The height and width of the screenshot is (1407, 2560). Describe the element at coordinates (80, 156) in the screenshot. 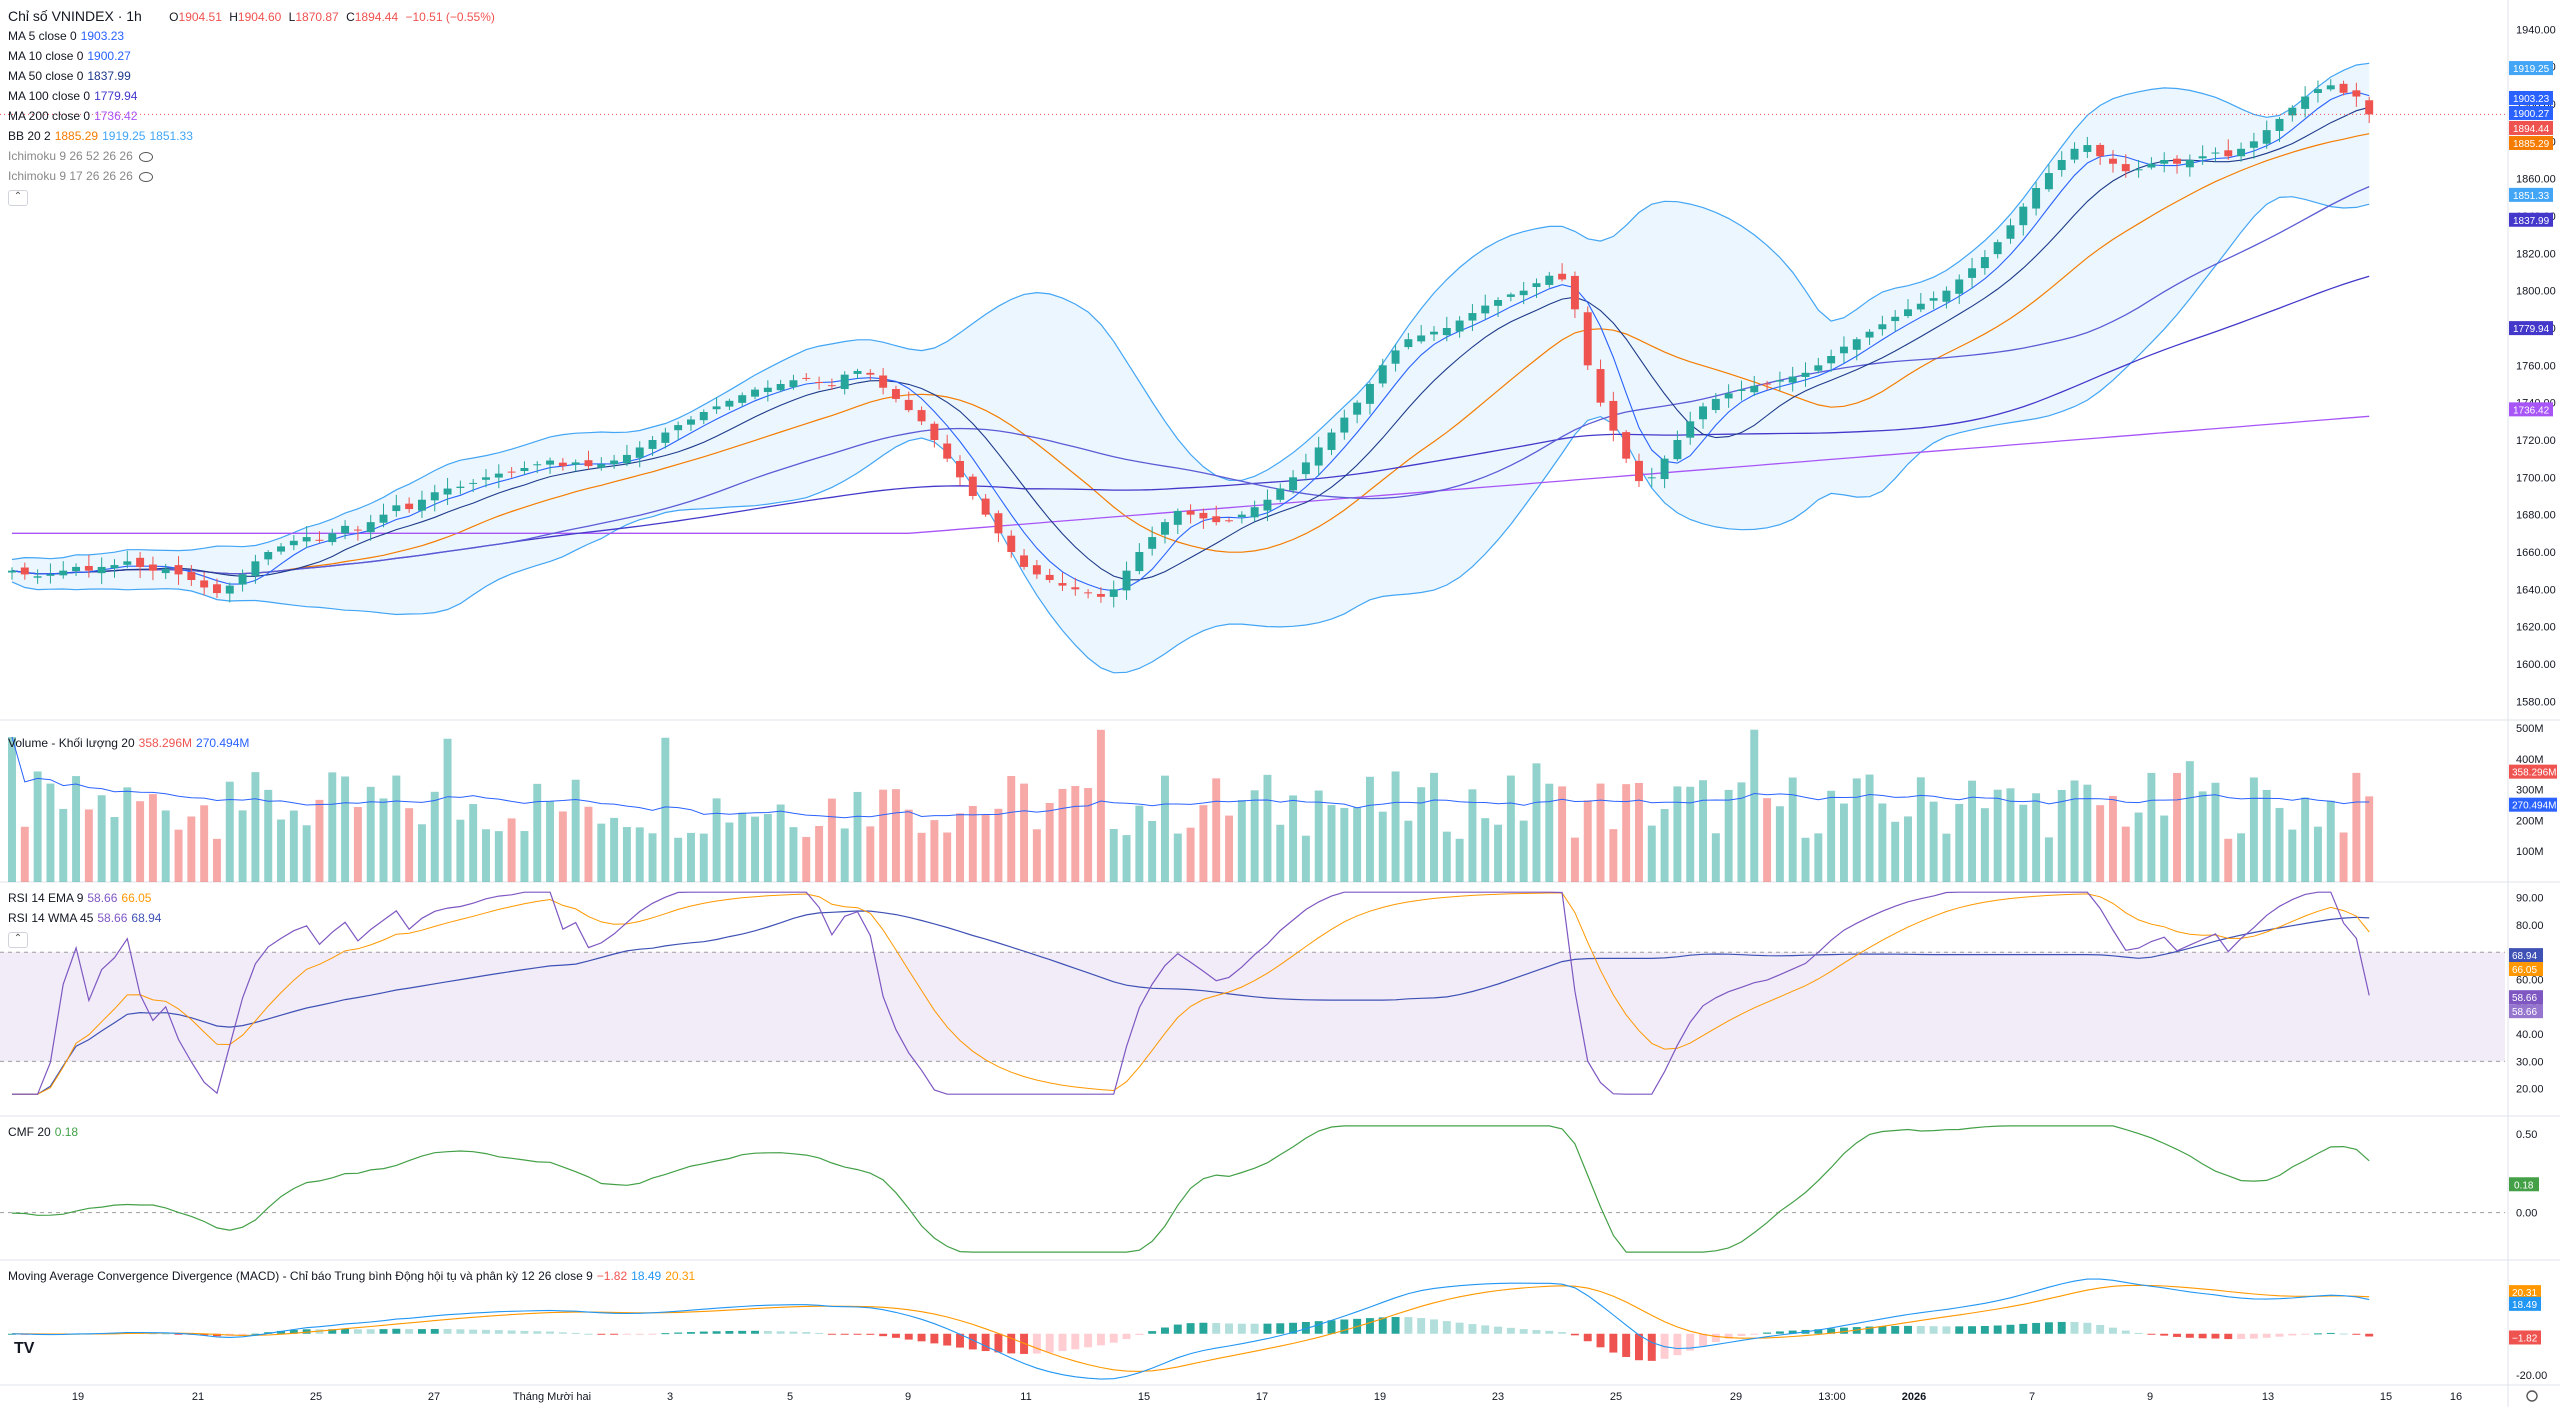

I see `ichimoku1-legend: Ichimoku 9 26 52 26 26` at that location.